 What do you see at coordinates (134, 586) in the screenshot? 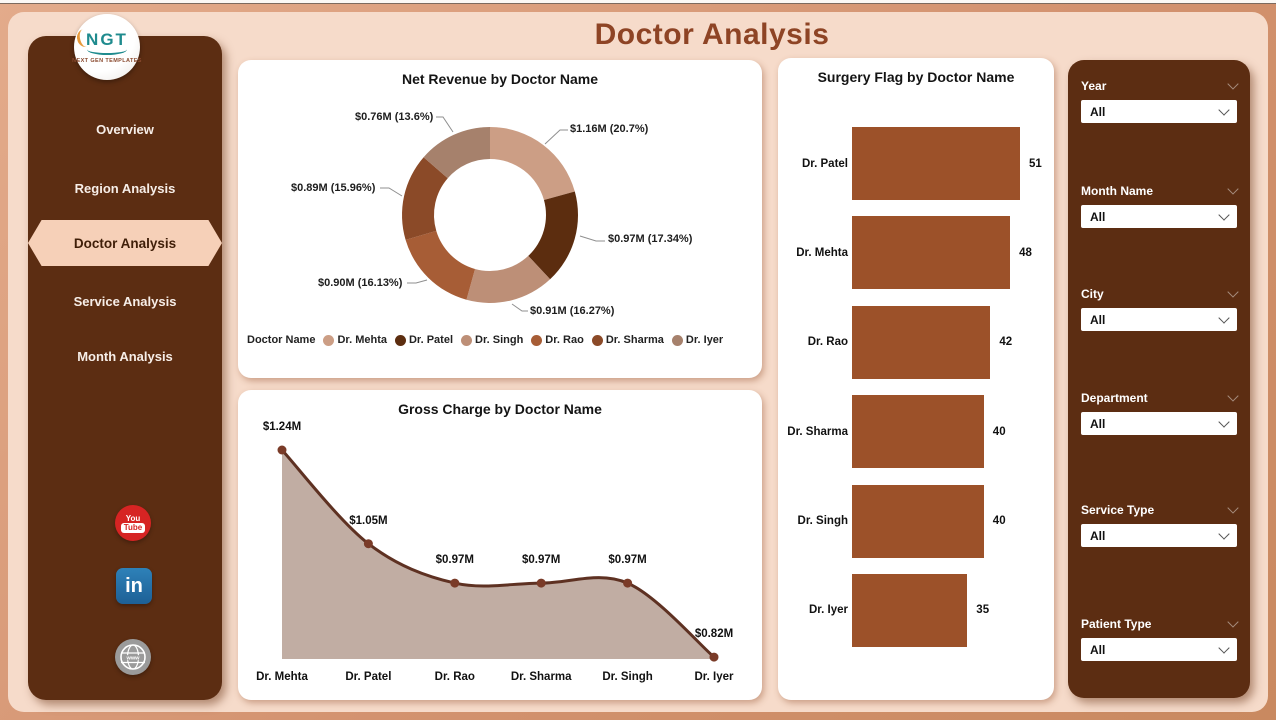
I see `linkedin-icon: in` at bounding box center [134, 586].